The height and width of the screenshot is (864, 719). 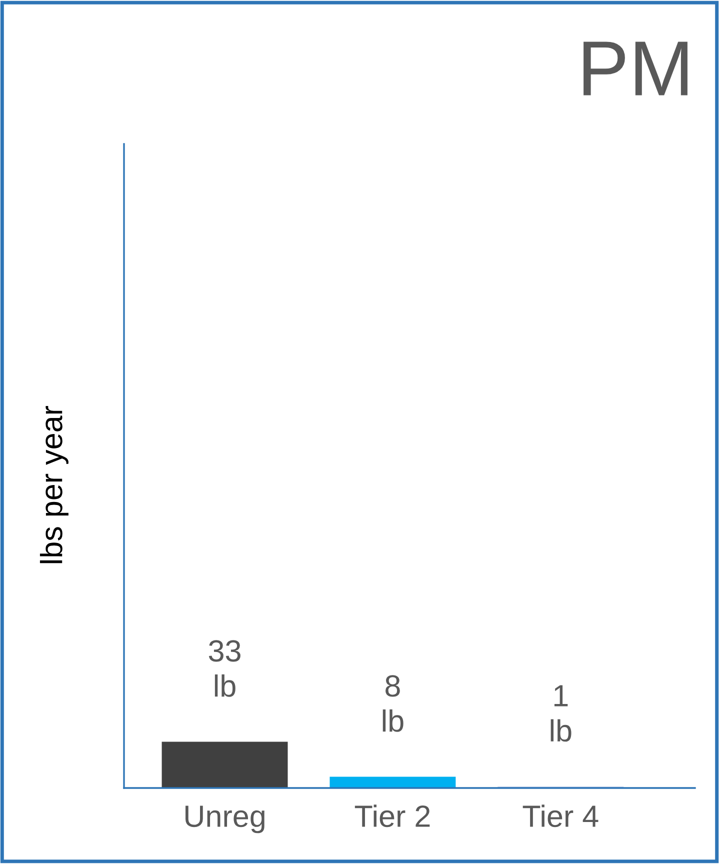 I want to click on x-tick-label: Tier 2, so click(x=392, y=816).